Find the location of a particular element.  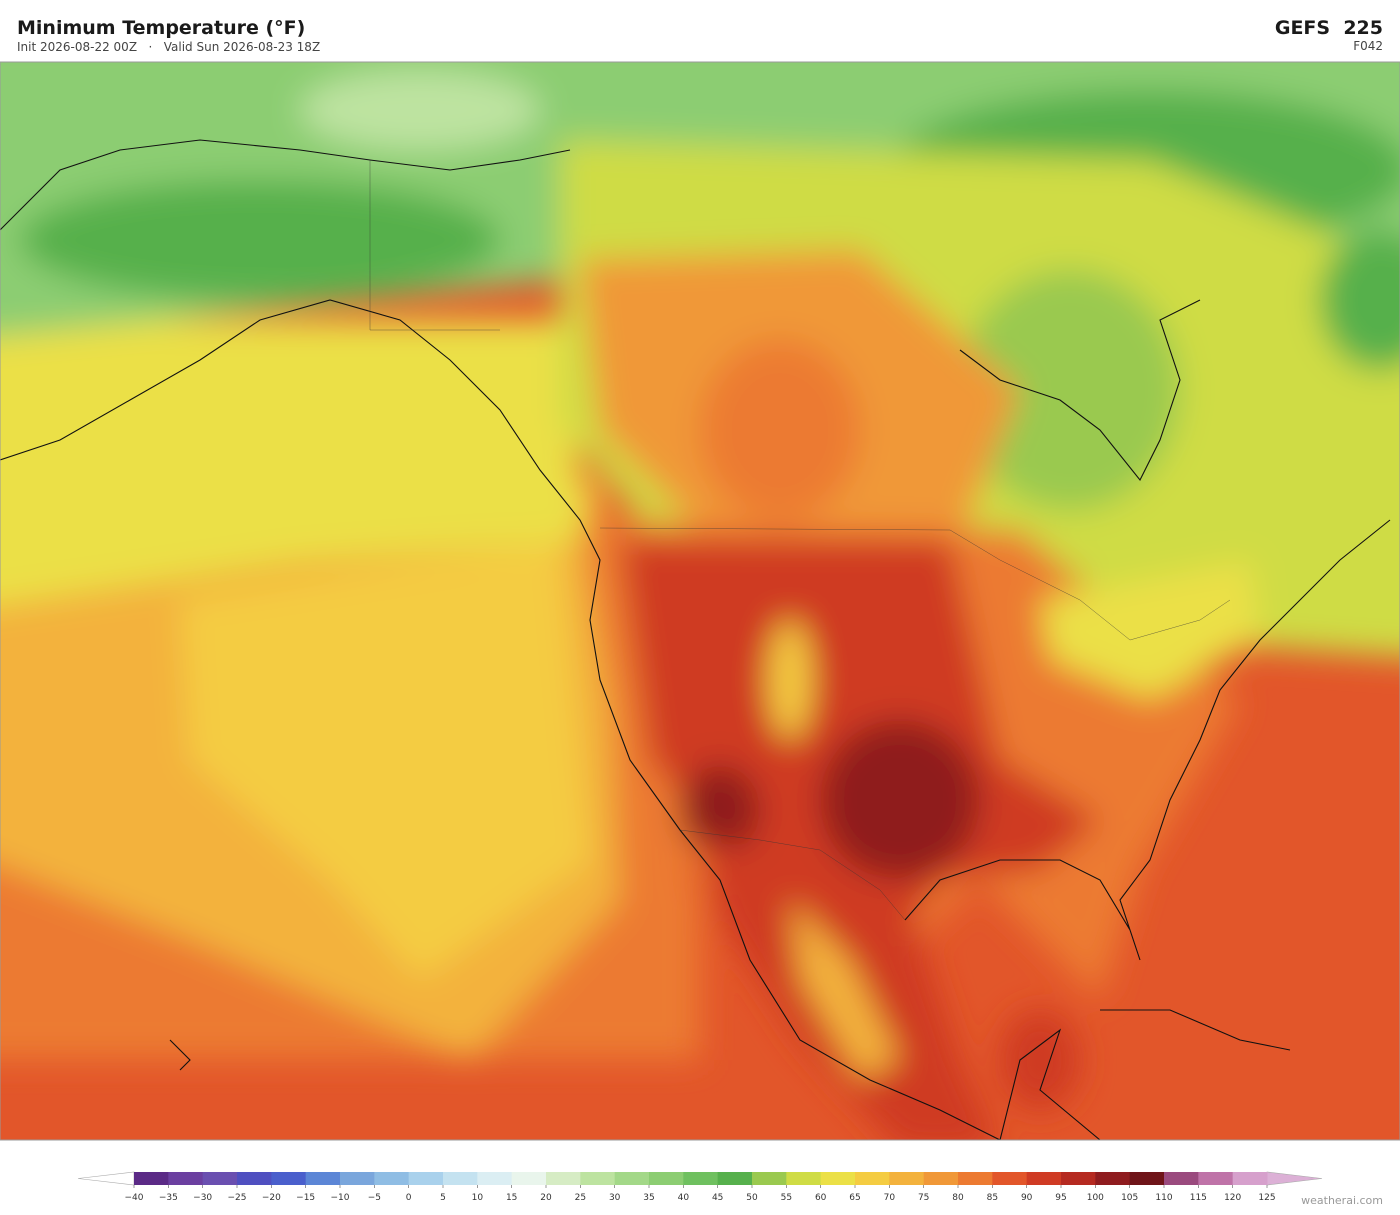

colorbar-tick-label: 60 is located at coordinates (821, 1198).